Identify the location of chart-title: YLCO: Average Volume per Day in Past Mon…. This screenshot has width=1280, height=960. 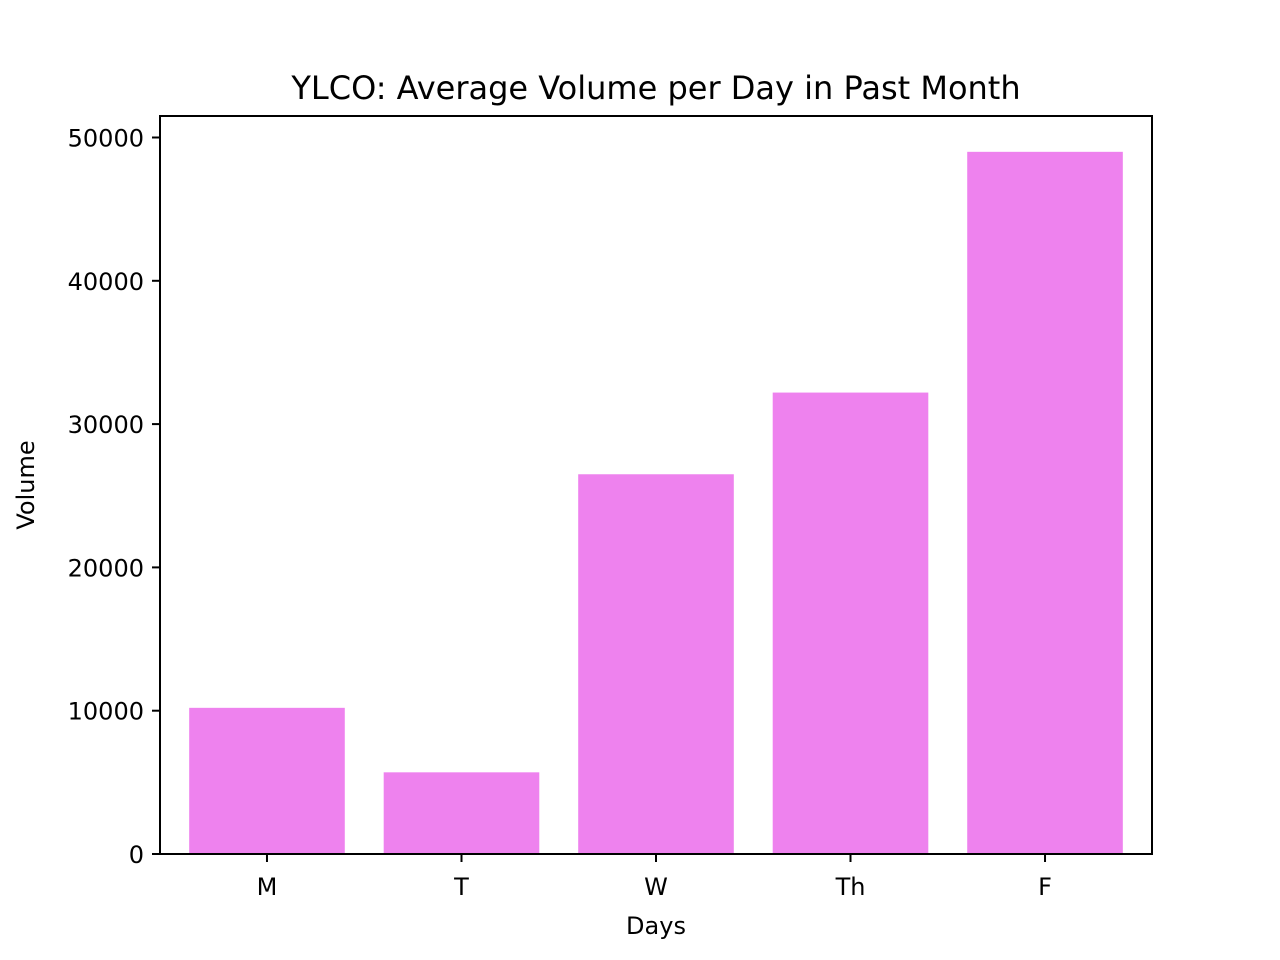
(655, 88).